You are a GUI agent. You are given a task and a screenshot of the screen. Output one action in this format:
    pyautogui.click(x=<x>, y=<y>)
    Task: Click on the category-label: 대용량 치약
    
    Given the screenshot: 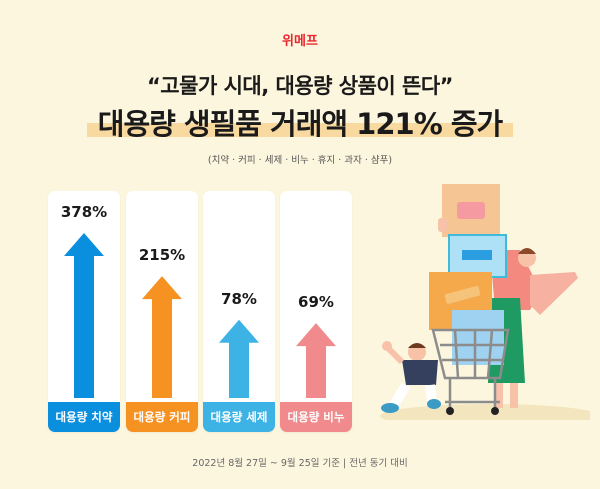 What is the action you would take?
    pyautogui.click(x=84, y=417)
    